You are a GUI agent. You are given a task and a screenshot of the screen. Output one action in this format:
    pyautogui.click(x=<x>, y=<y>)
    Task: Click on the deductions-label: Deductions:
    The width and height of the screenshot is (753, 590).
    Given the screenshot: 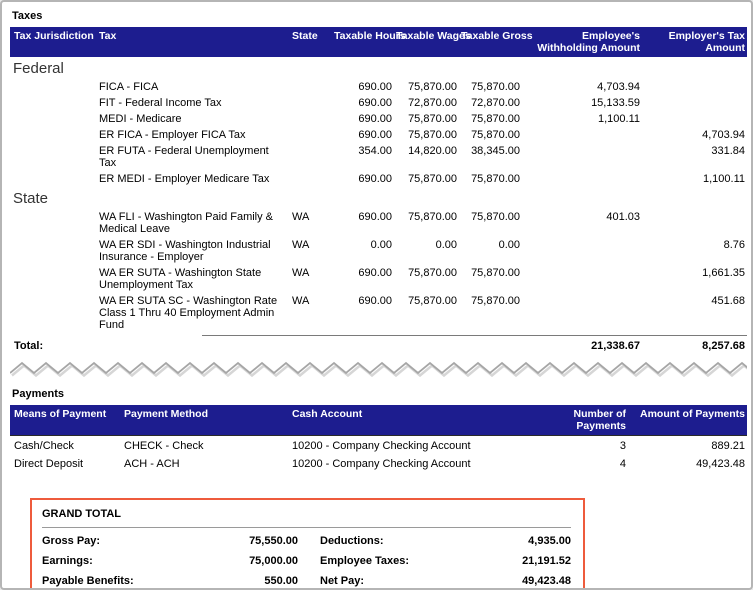 What is the action you would take?
    pyautogui.click(x=352, y=541)
    